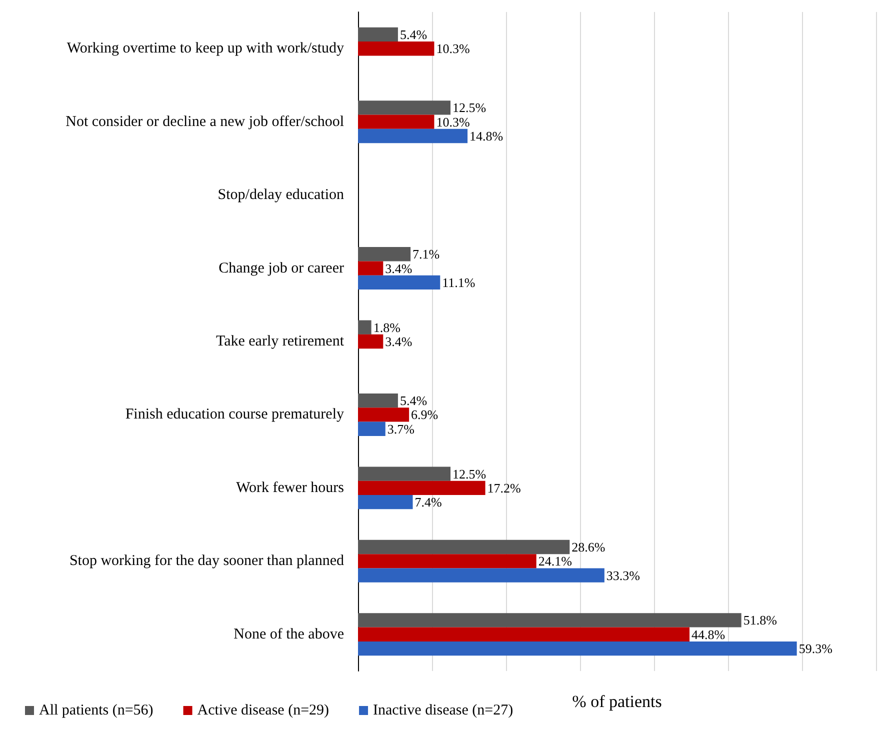  What do you see at coordinates (281, 268) in the screenshot?
I see `y-tick-label: Change job or career` at bounding box center [281, 268].